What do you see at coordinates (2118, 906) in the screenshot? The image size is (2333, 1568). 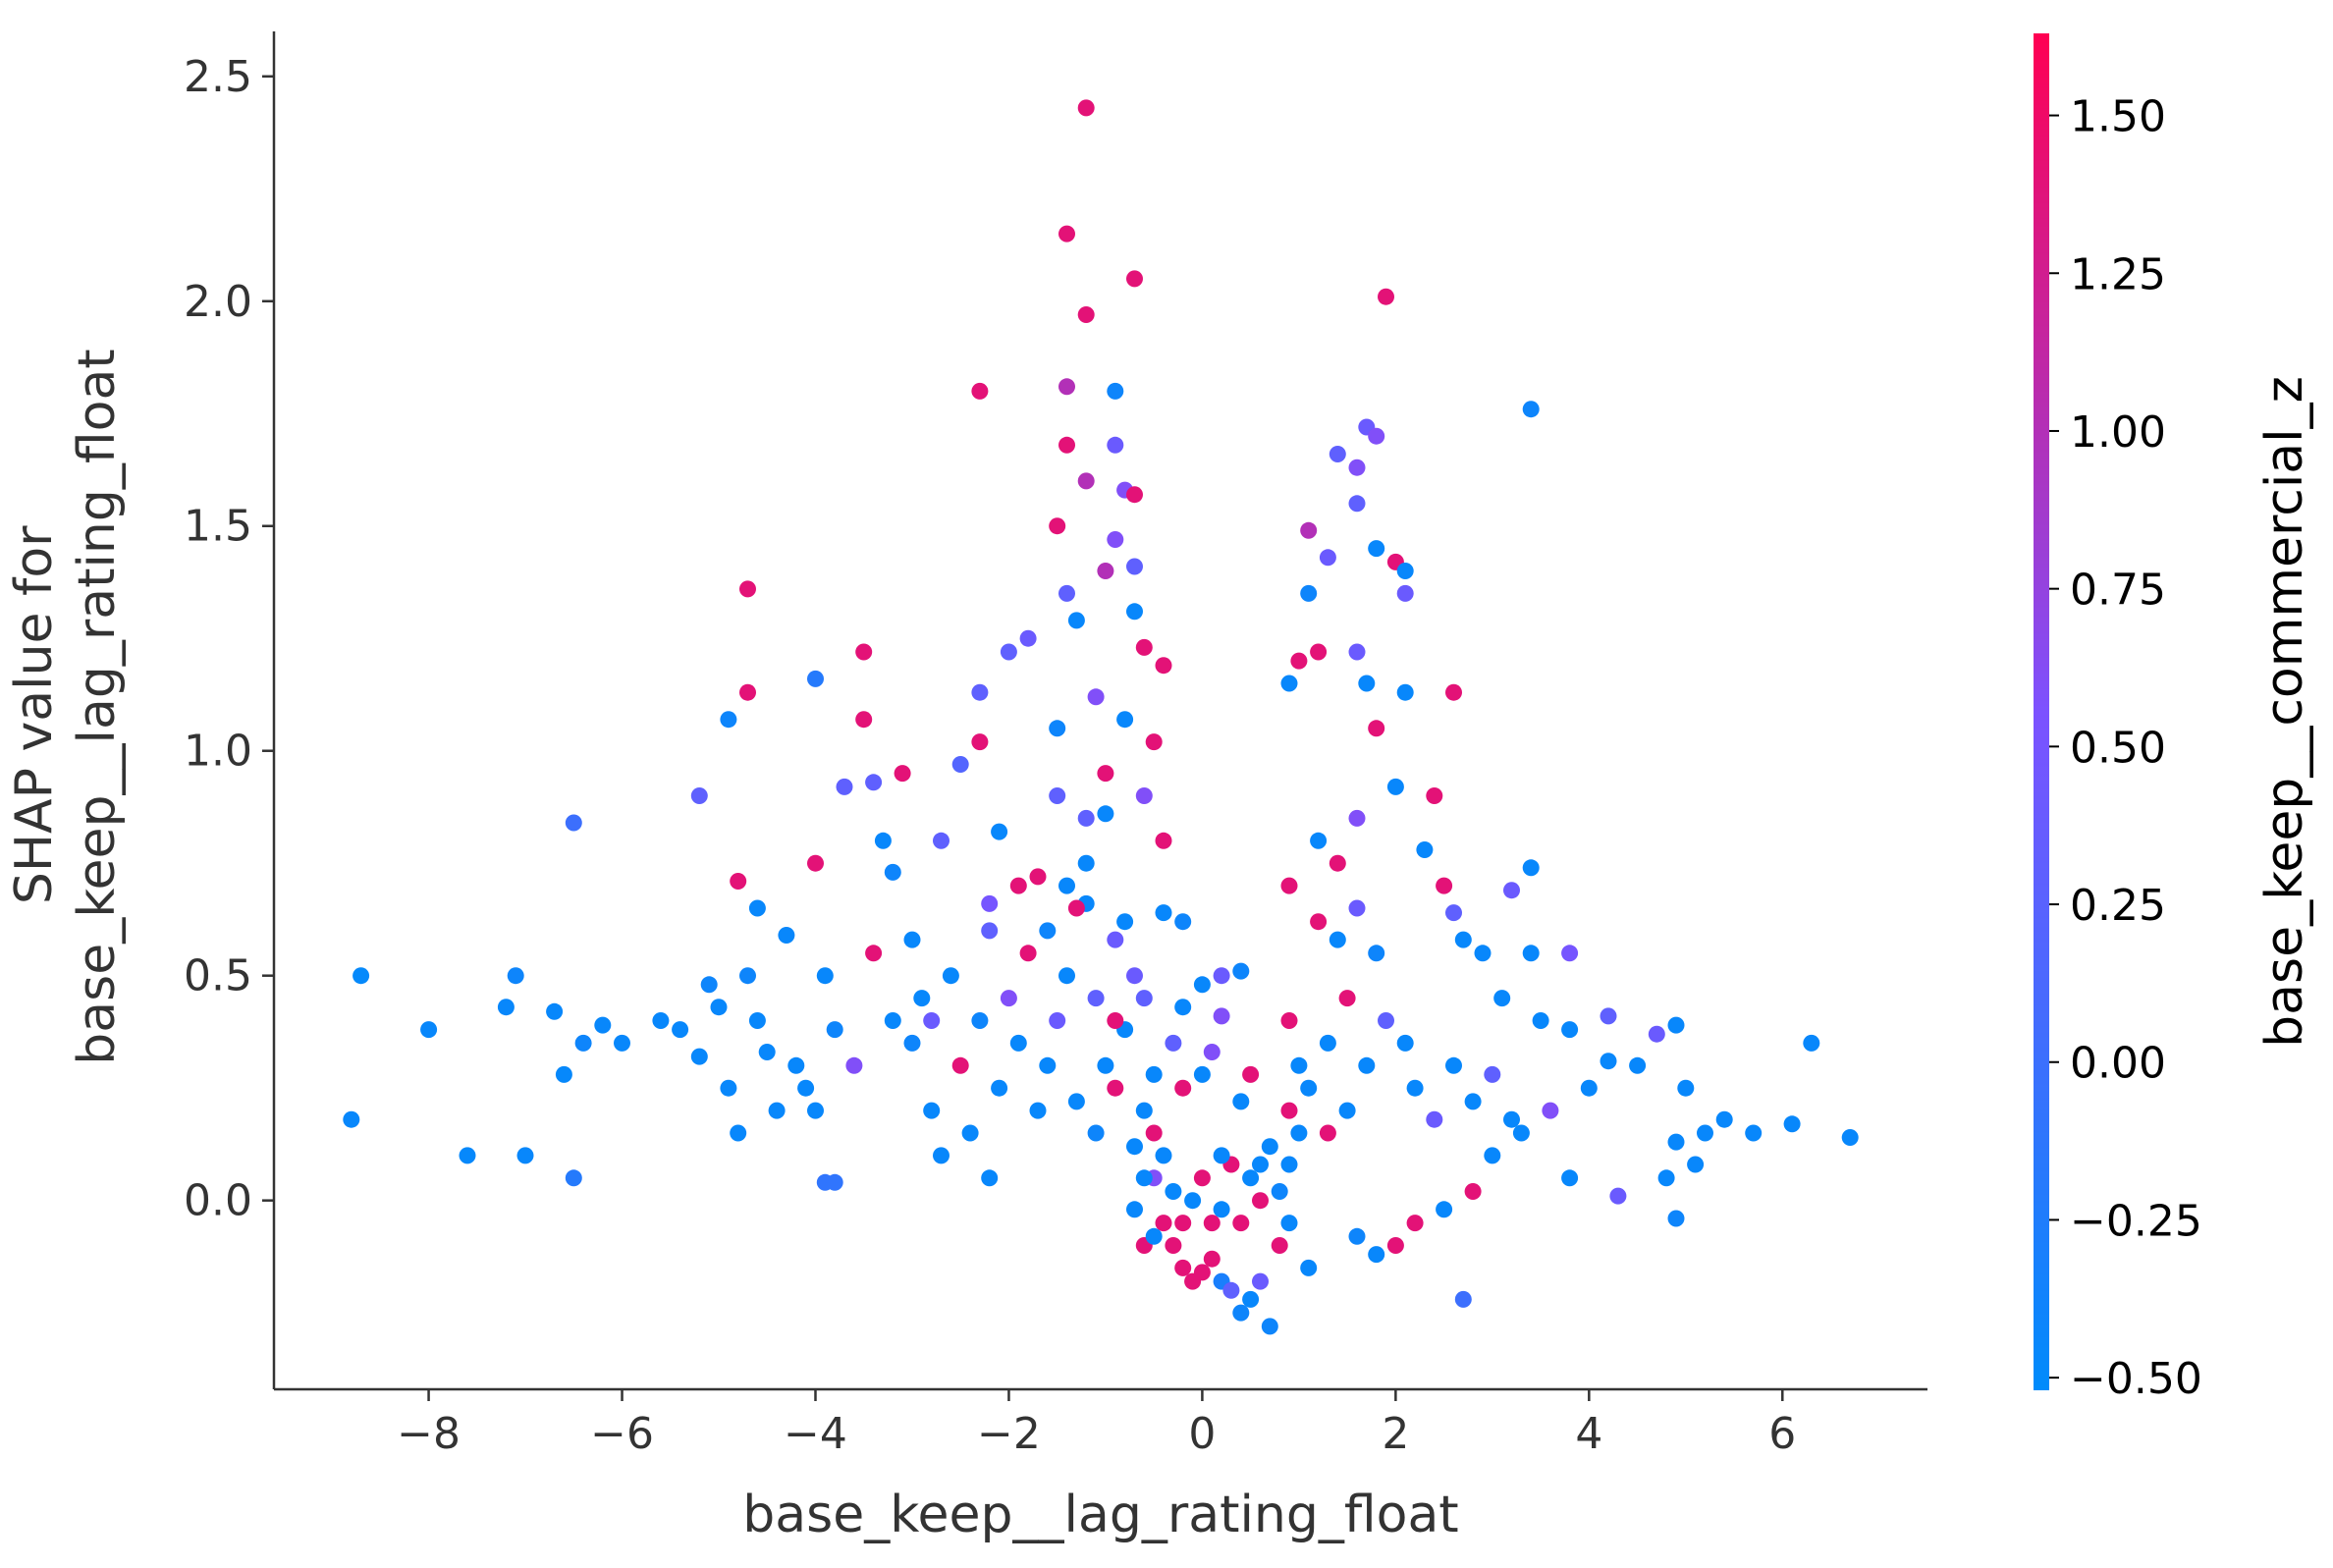 I see `colorbar-tick-label: 0.25` at bounding box center [2118, 906].